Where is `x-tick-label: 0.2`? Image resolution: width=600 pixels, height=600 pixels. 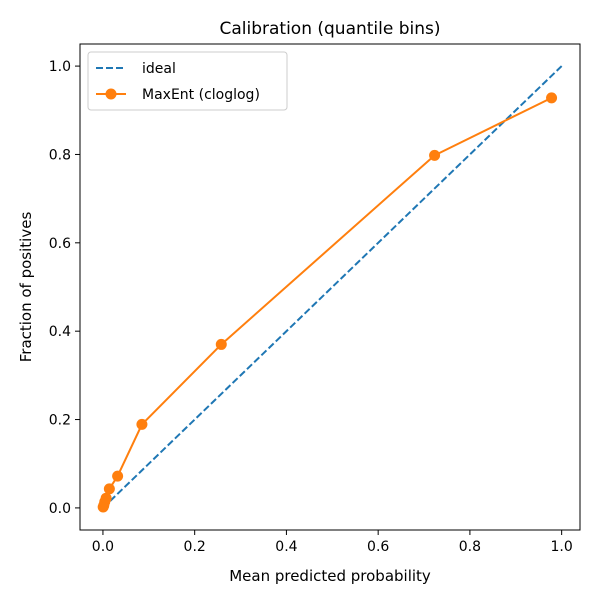 x-tick-label: 0.2 is located at coordinates (195, 547).